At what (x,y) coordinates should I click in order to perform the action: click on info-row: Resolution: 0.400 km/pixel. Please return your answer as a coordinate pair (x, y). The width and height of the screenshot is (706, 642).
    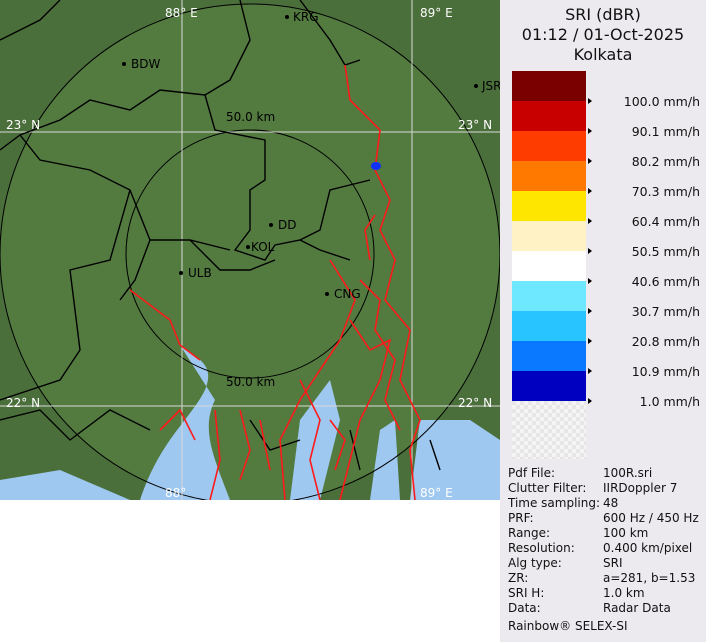
    Looking at the image, I should click on (600, 548).